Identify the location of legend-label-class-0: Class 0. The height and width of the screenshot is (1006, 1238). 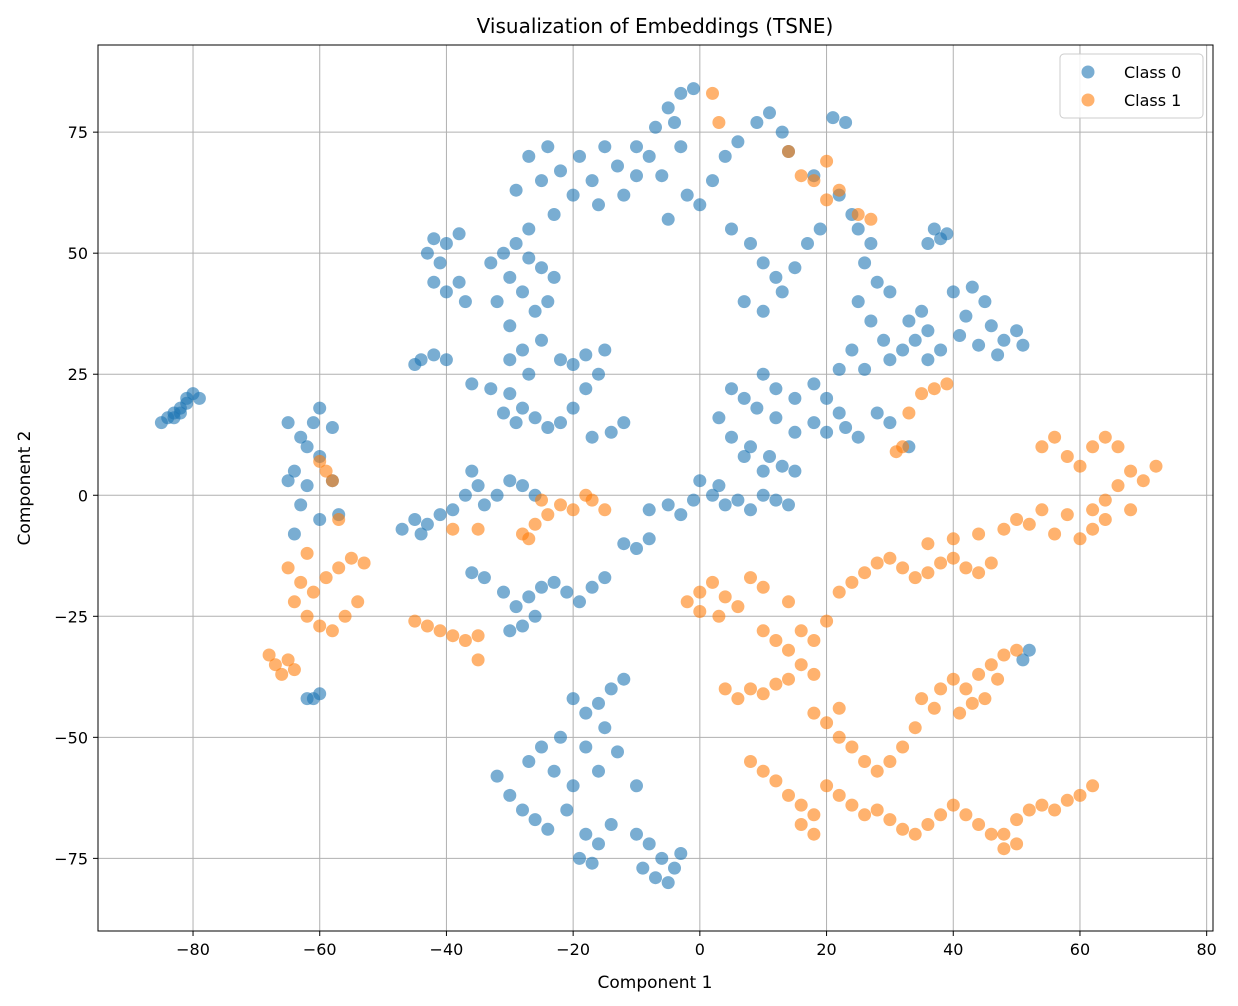
(1152, 72).